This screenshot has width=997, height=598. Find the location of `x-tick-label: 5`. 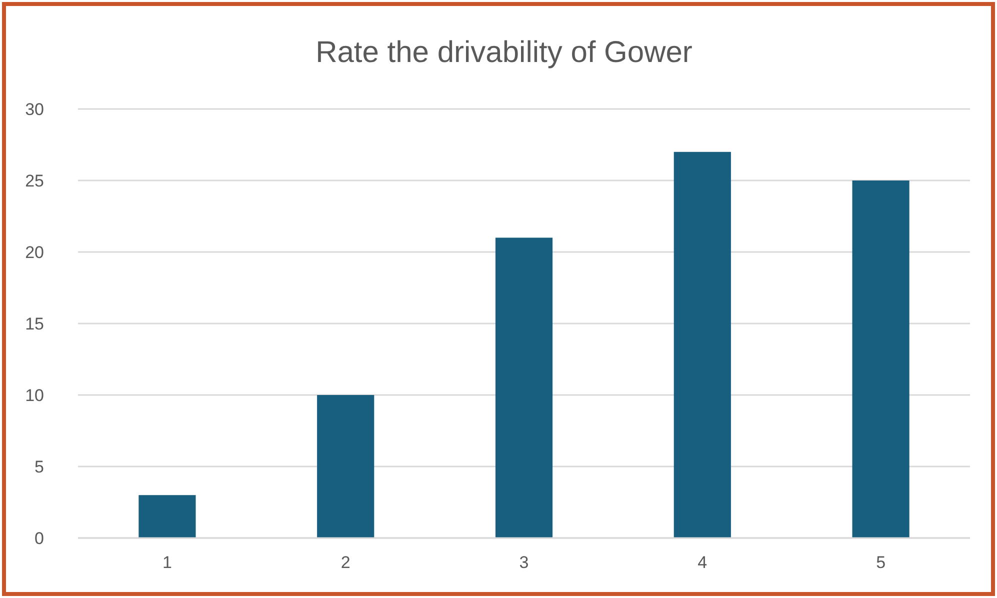

x-tick-label: 5 is located at coordinates (881, 562).